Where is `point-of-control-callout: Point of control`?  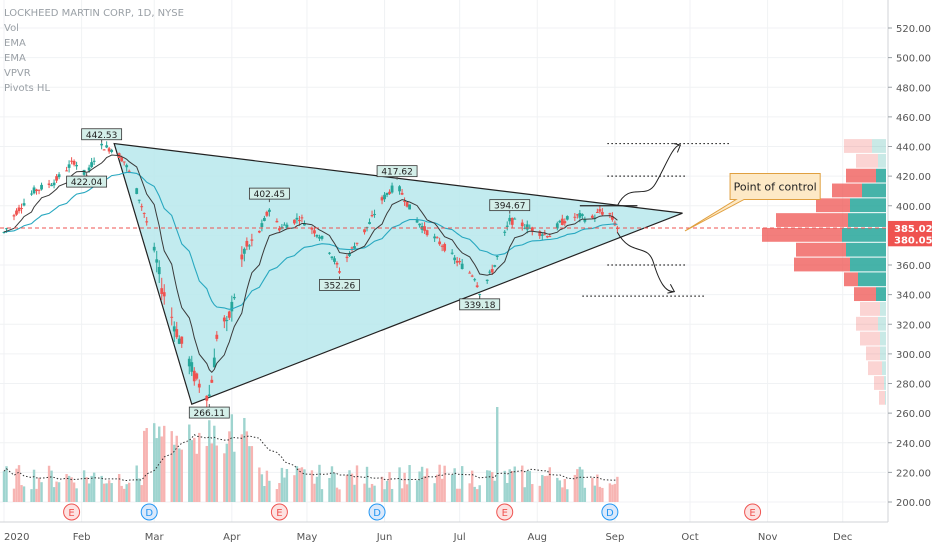
point-of-control-callout: Point of control is located at coordinates (752, 202).